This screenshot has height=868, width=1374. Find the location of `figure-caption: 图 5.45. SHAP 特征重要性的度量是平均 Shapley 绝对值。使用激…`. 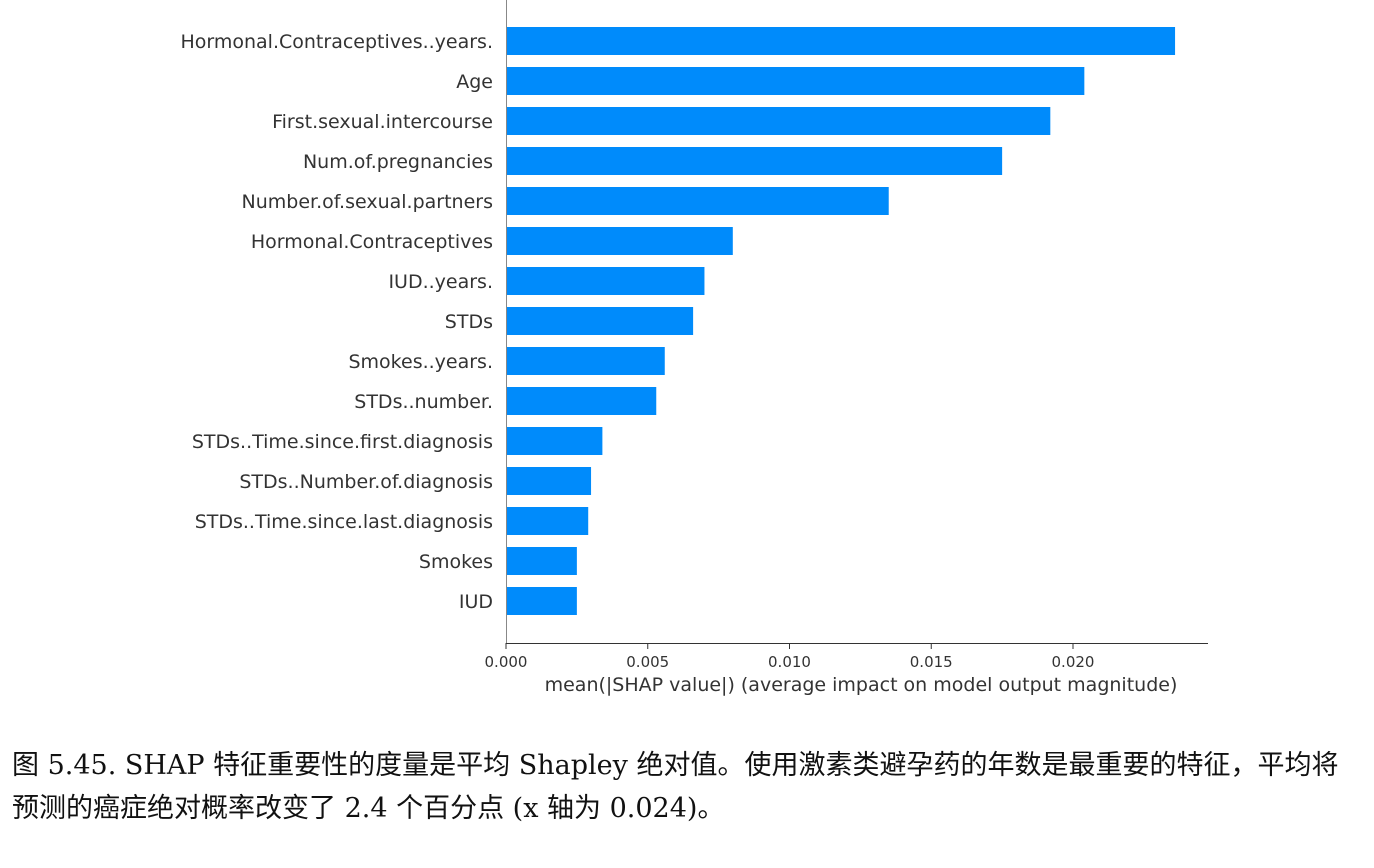

figure-caption: 图 5.45. SHAP 特征重要性的度量是平均 Shapley 绝对值。使用激… is located at coordinates (675, 787).